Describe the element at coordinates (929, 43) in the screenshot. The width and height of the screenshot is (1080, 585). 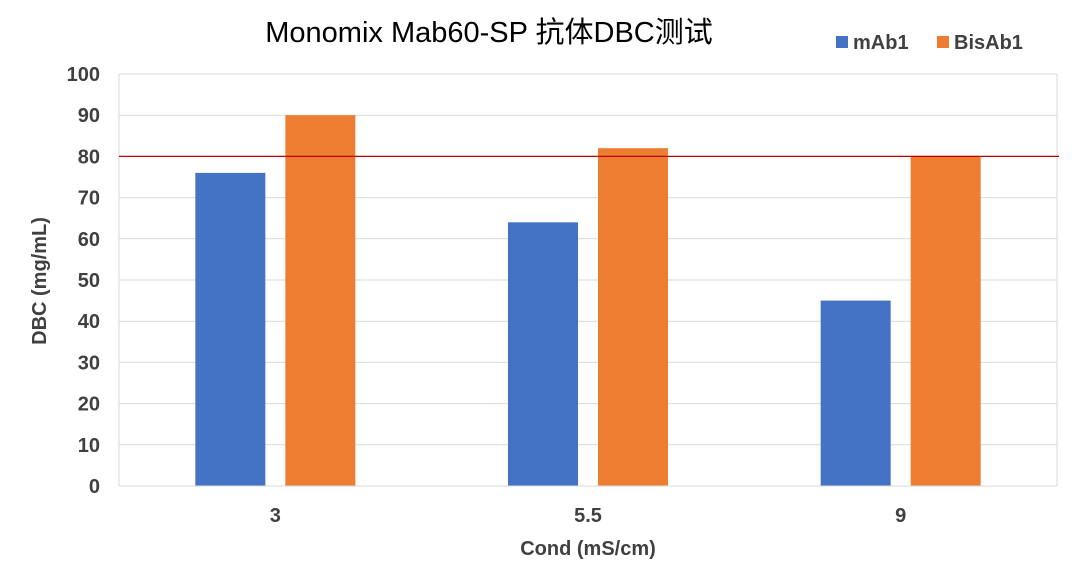
I see `legend: mAb1 BisAb1` at that location.